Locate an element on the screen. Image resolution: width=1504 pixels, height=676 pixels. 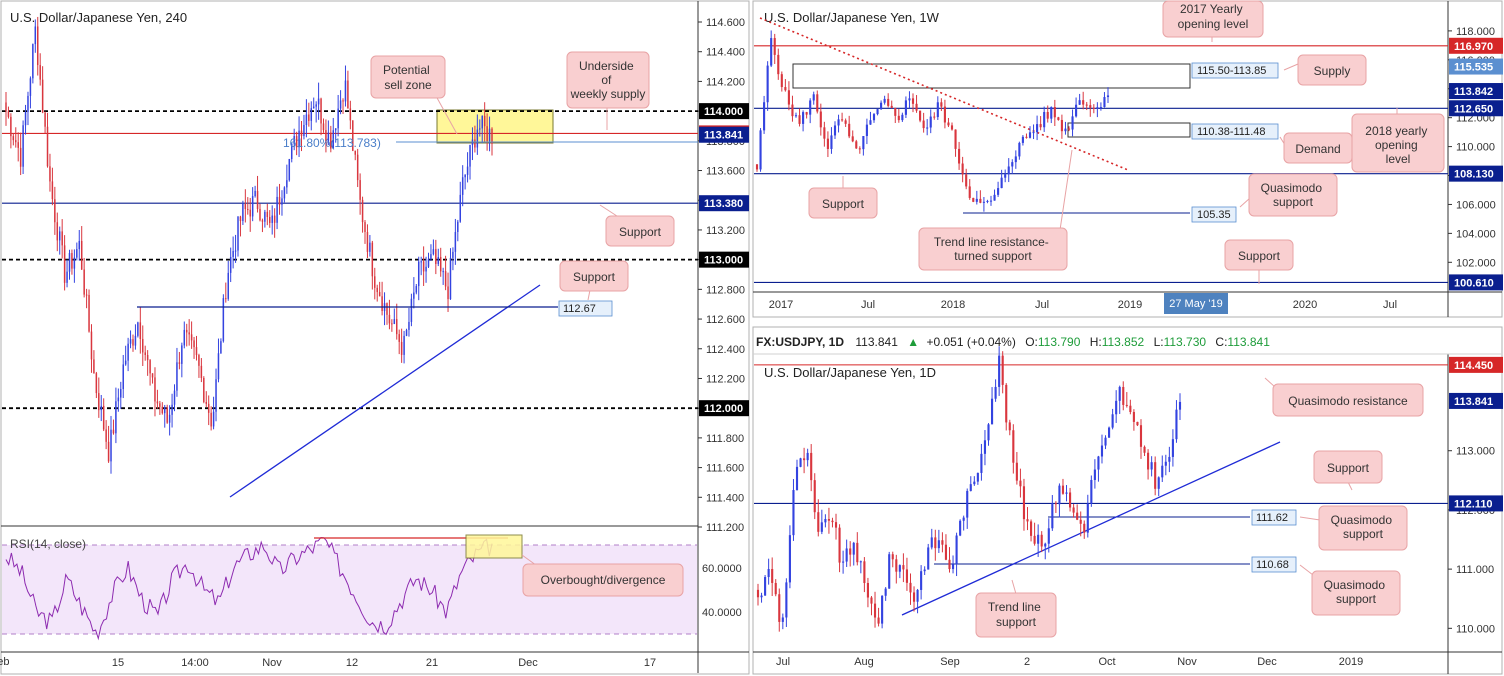
price-tick: 111.400 is located at coordinates (725, 498).